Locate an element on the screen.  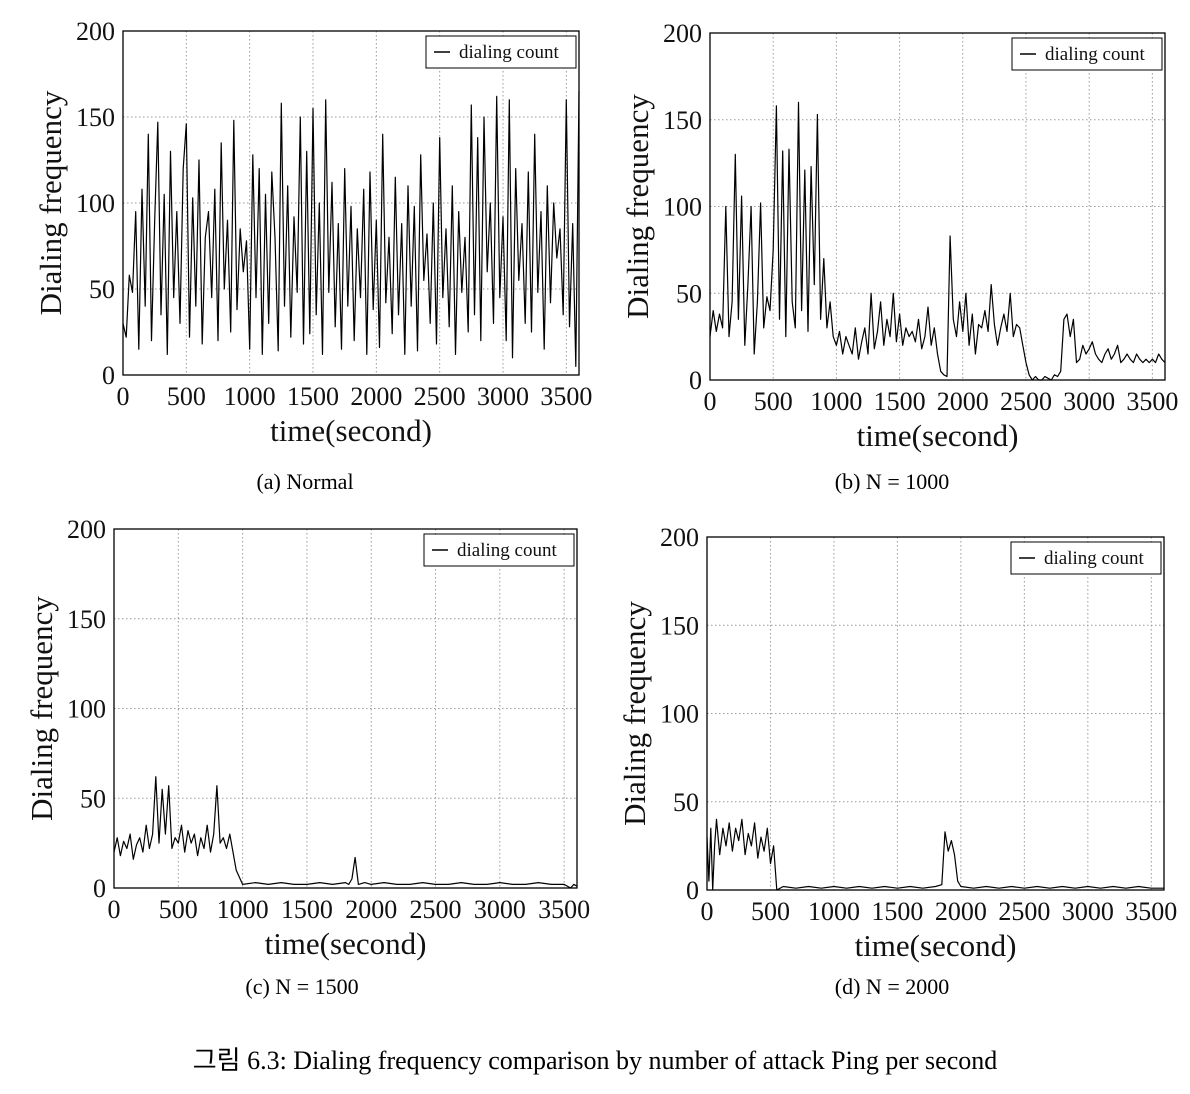
subcaption-c: (c) N = 1500 is located at coordinates (302, 986).